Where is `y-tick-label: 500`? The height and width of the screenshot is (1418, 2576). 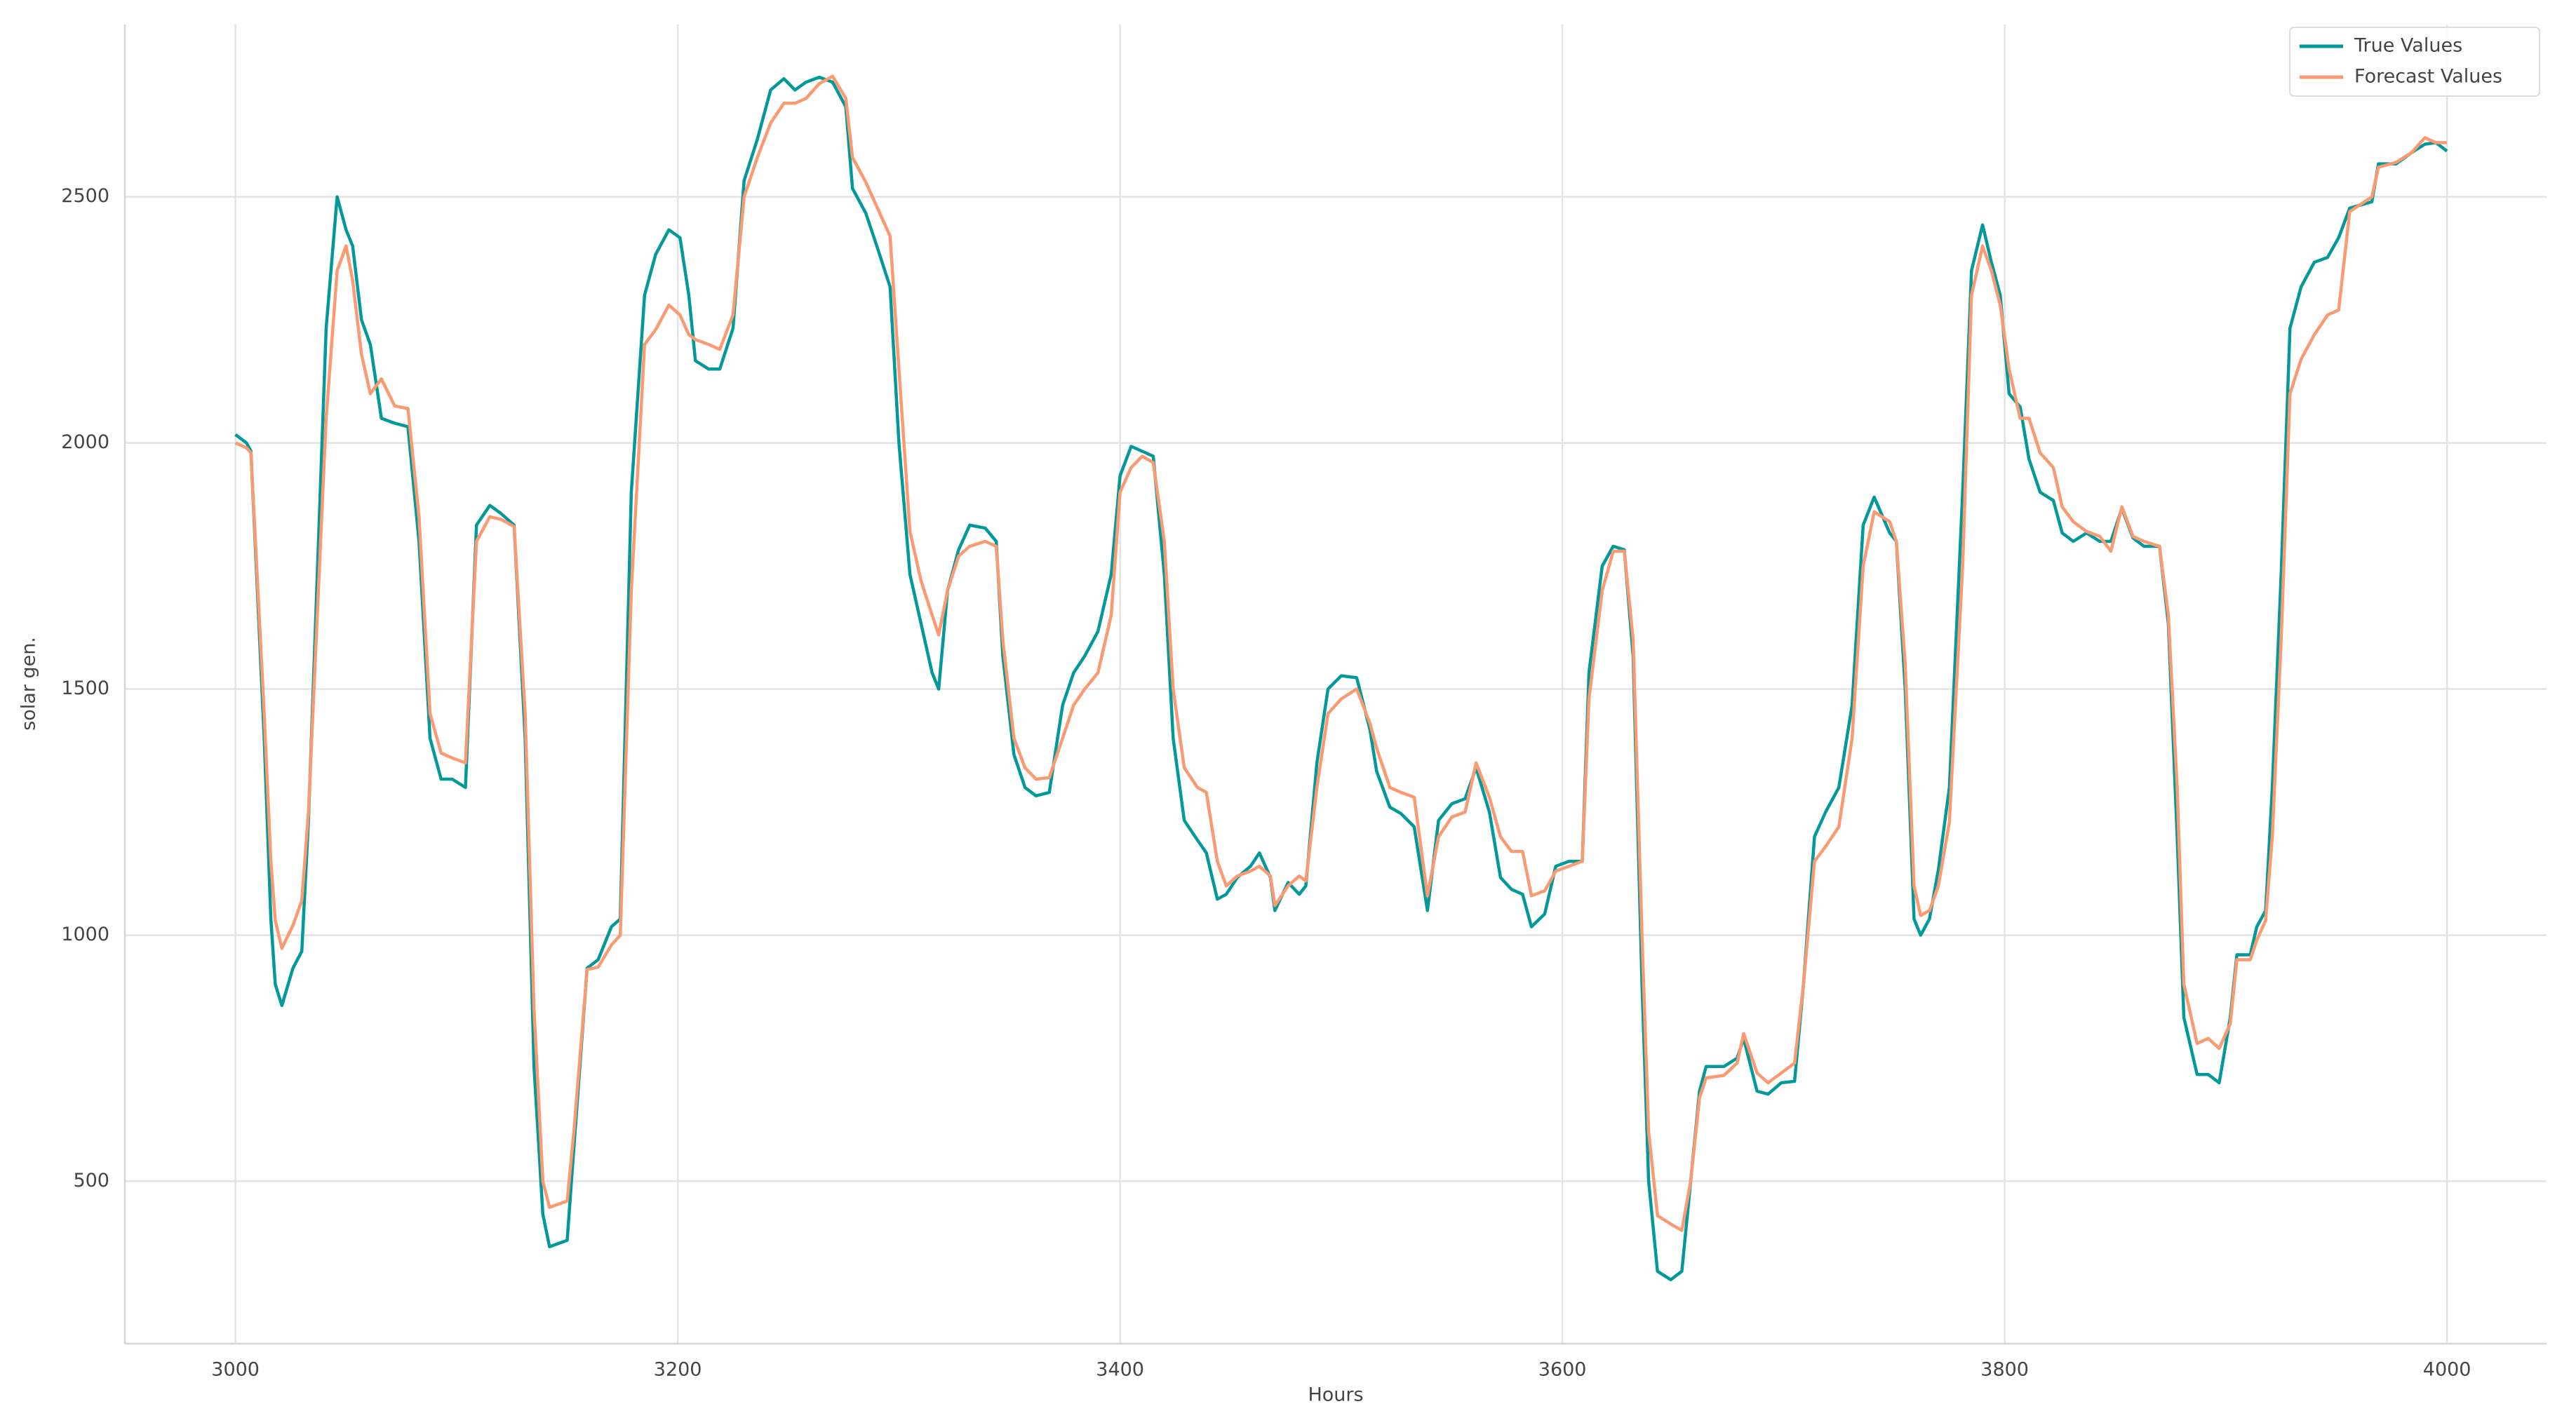
y-tick-label: 500 is located at coordinates (91, 1180).